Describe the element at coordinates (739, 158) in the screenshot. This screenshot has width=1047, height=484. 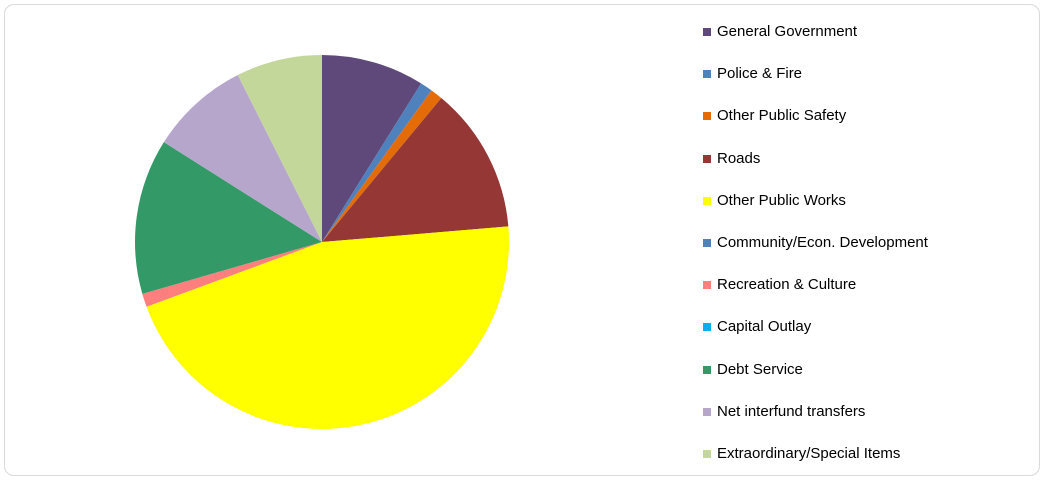
I see `legend-label: Roads` at that location.